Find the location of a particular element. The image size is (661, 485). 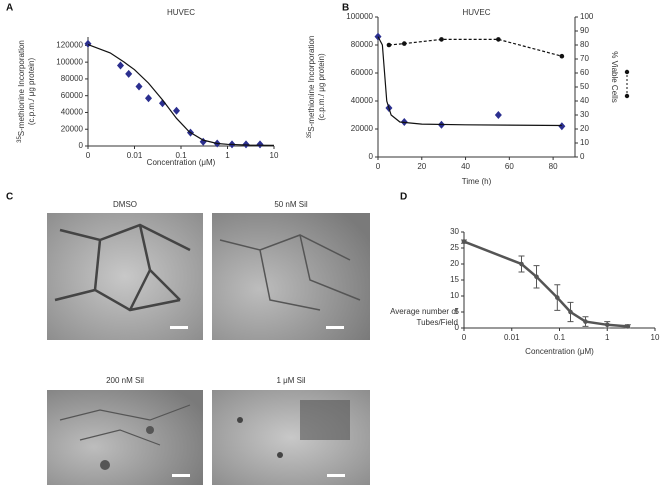

x-tick-label: 20 is located at coordinates (421, 166).